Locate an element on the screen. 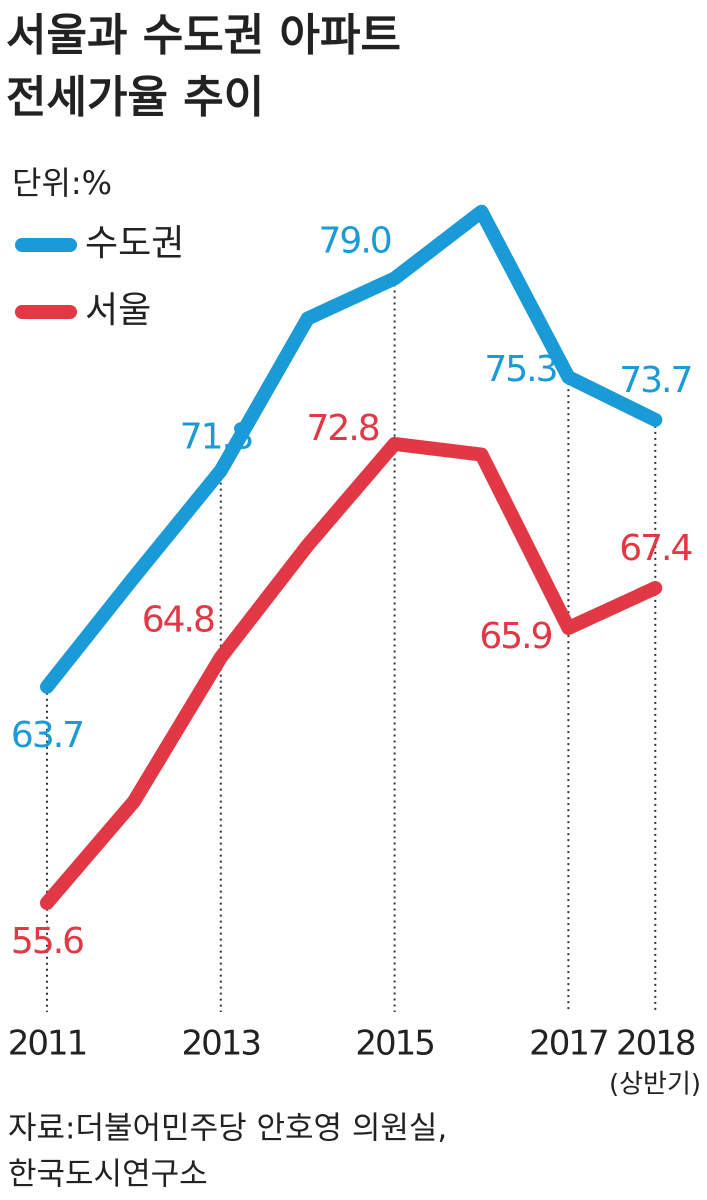 This screenshot has width=707, height=1200. value-label: 79.0 is located at coordinates (355, 240).